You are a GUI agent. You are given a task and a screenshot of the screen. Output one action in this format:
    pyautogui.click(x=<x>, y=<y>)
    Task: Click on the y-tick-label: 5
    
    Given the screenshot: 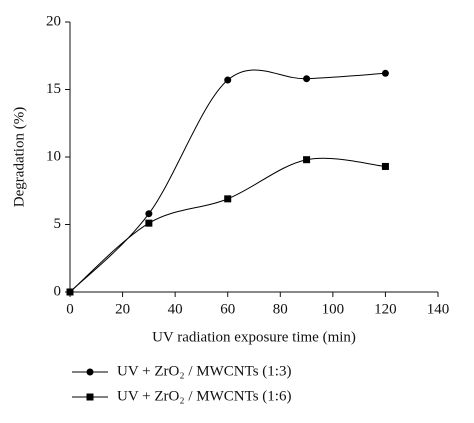 What is the action you would take?
    pyautogui.click(x=58, y=224)
    